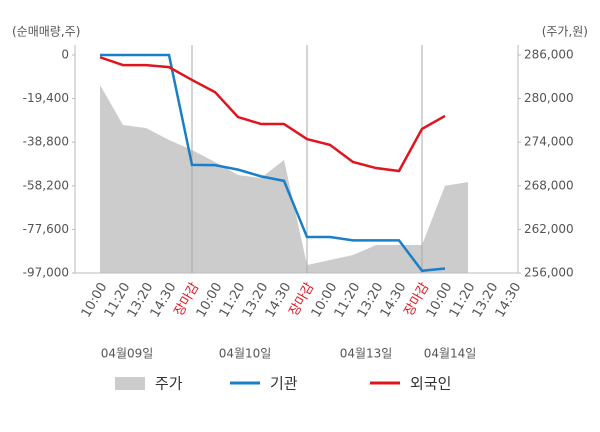 The width and height of the screenshot is (600, 432). Describe the element at coordinates (130, 383) in the screenshot. I see `legend-swatch` at that location.